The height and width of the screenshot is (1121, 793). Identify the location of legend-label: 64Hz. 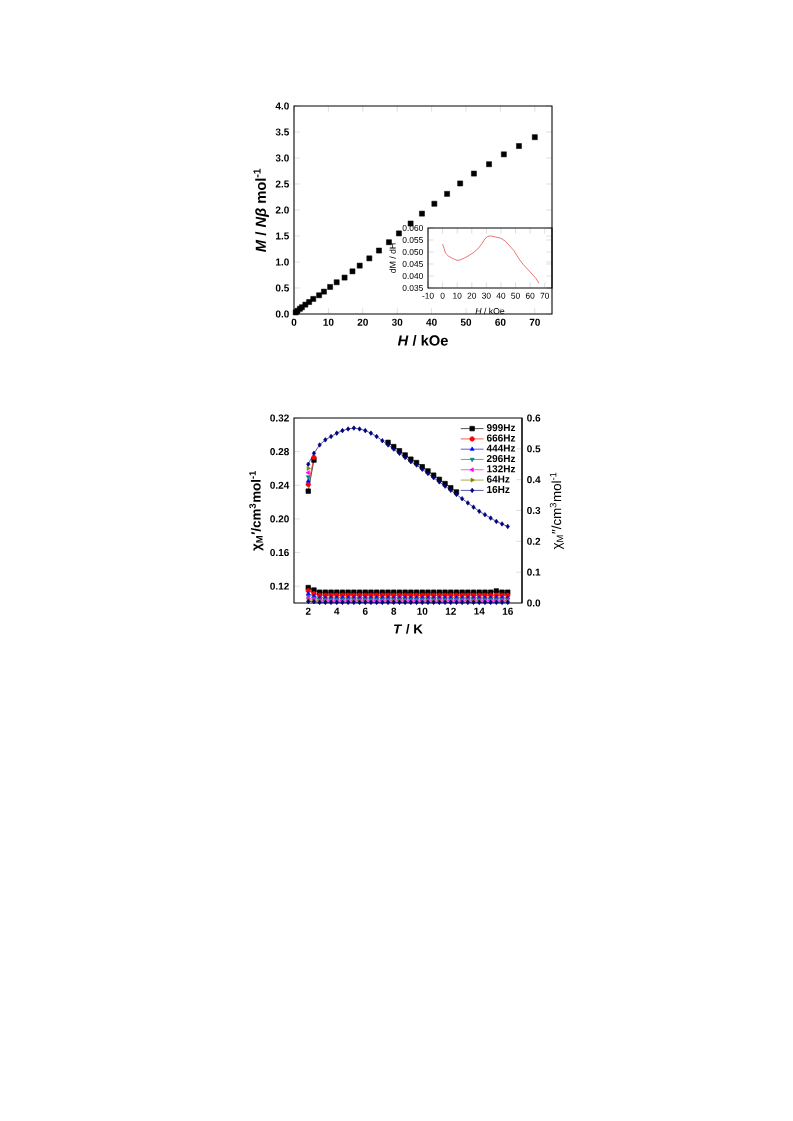
(498, 479).